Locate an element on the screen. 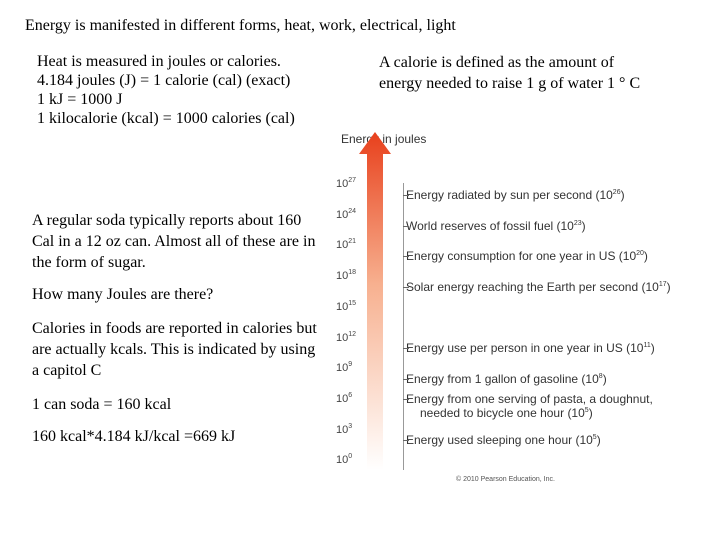 This screenshot has height=540, width=720. definition-line: 1 kJ = 1000 J is located at coordinates (80, 99).